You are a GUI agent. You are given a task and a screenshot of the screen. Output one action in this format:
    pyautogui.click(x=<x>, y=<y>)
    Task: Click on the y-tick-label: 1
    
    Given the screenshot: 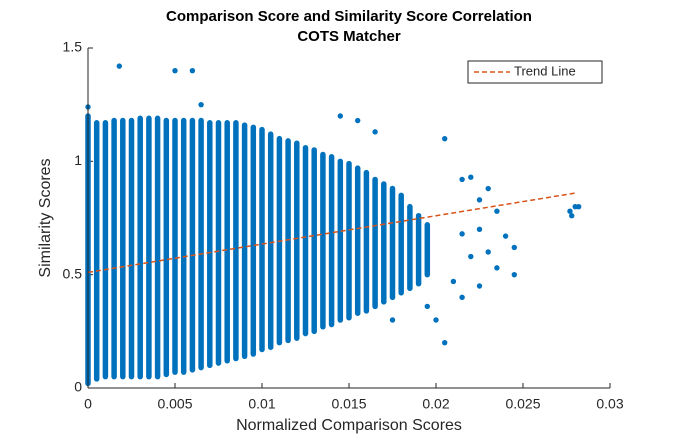 What is the action you would take?
    pyautogui.click(x=78, y=160)
    